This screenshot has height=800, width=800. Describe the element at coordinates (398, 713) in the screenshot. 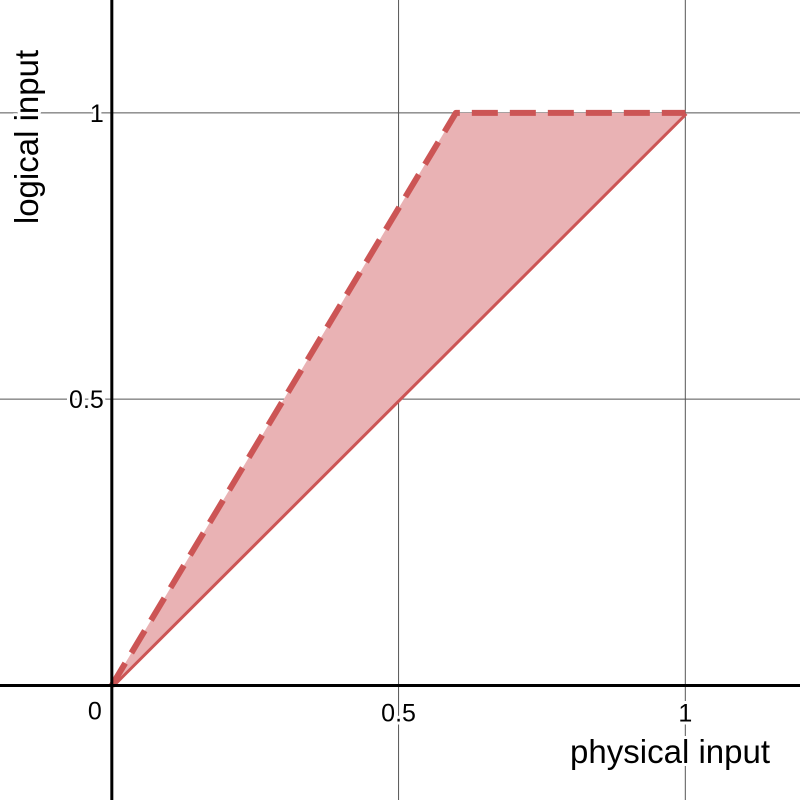

I see `x-tick-label: 0.5` at that location.